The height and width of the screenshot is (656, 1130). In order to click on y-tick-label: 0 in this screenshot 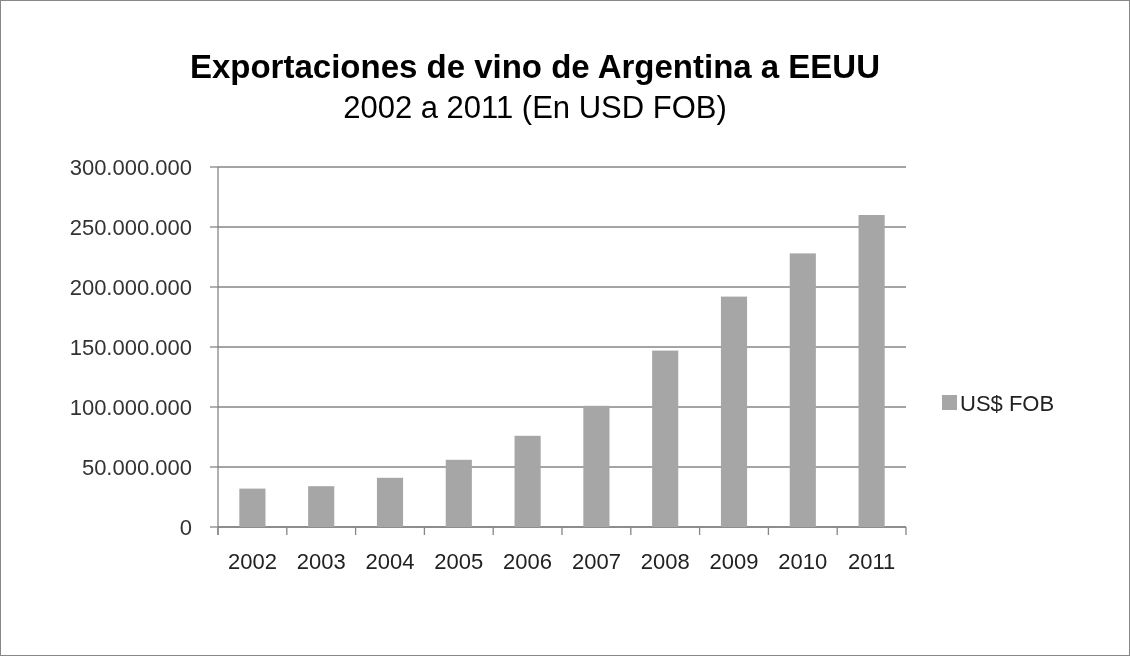, I will do `click(185, 527)`.